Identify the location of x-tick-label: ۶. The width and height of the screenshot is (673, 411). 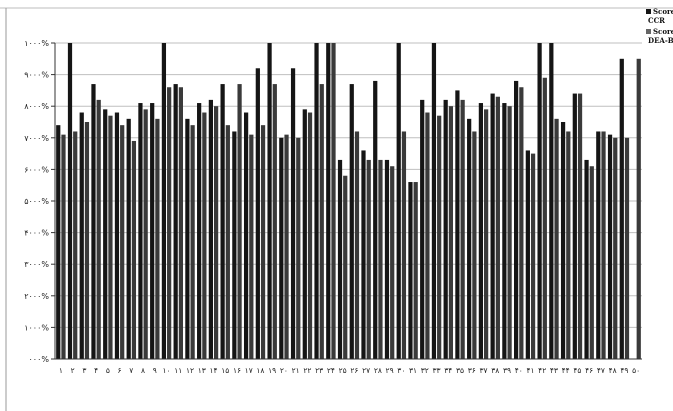
(120, 370).